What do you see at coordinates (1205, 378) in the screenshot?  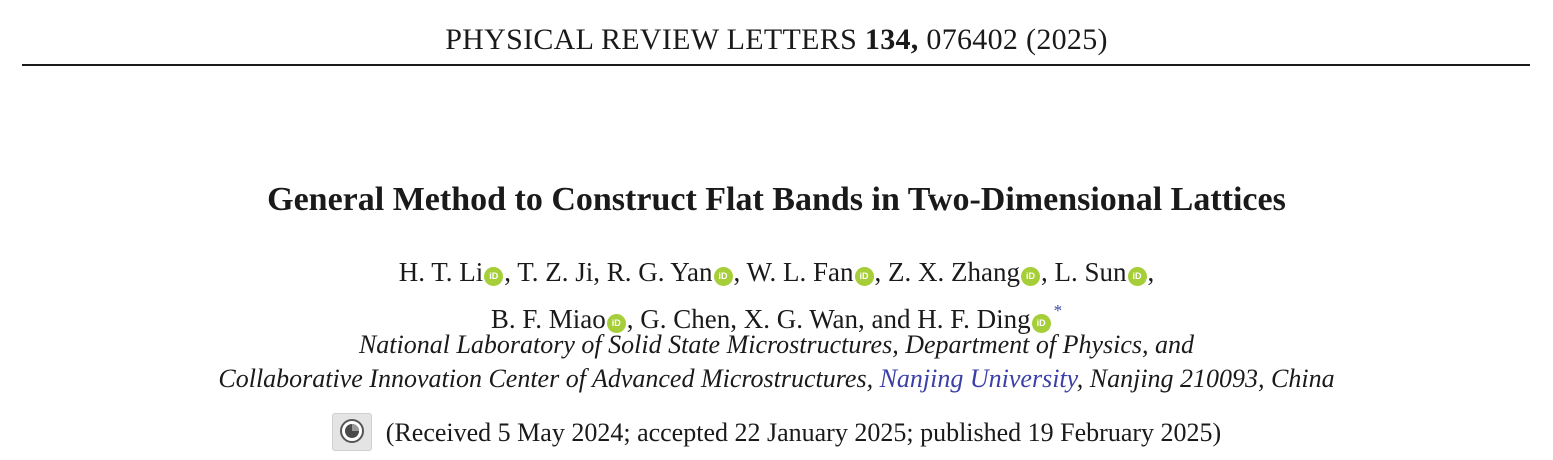 I see `affiliation-suffix: , Nanjing 210093, China` at bounding box center [1205, 378].